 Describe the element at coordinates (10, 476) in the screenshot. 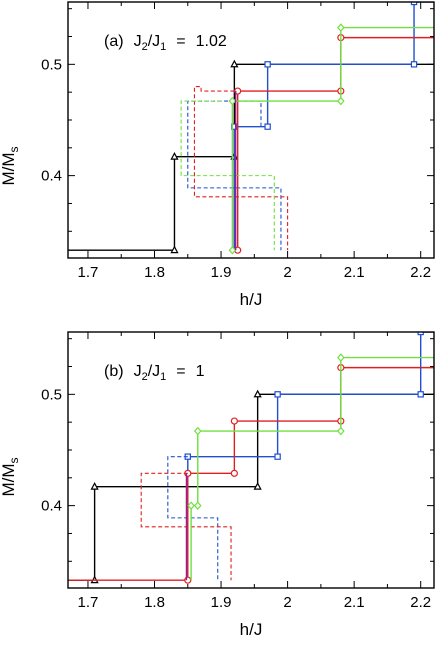

I see `y-axis-label-b: M/Ms` at that location.